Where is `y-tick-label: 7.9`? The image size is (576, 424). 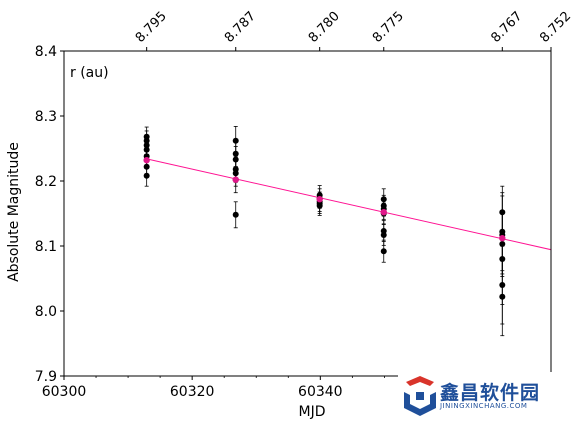
y-tick-label: 7.9 is located at coordinates (46, 377).